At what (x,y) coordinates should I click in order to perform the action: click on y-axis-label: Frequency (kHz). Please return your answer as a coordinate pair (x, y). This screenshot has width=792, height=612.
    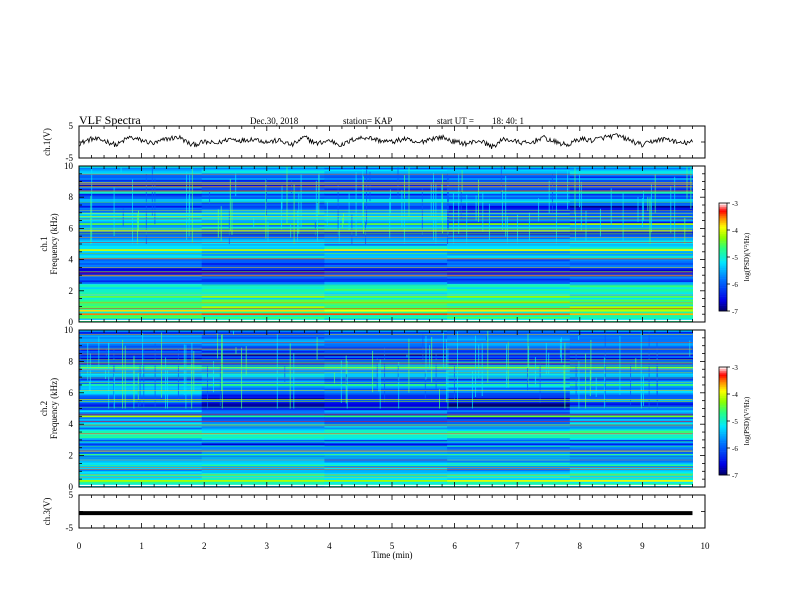
    Looking at the image, I should click on (54, 243).